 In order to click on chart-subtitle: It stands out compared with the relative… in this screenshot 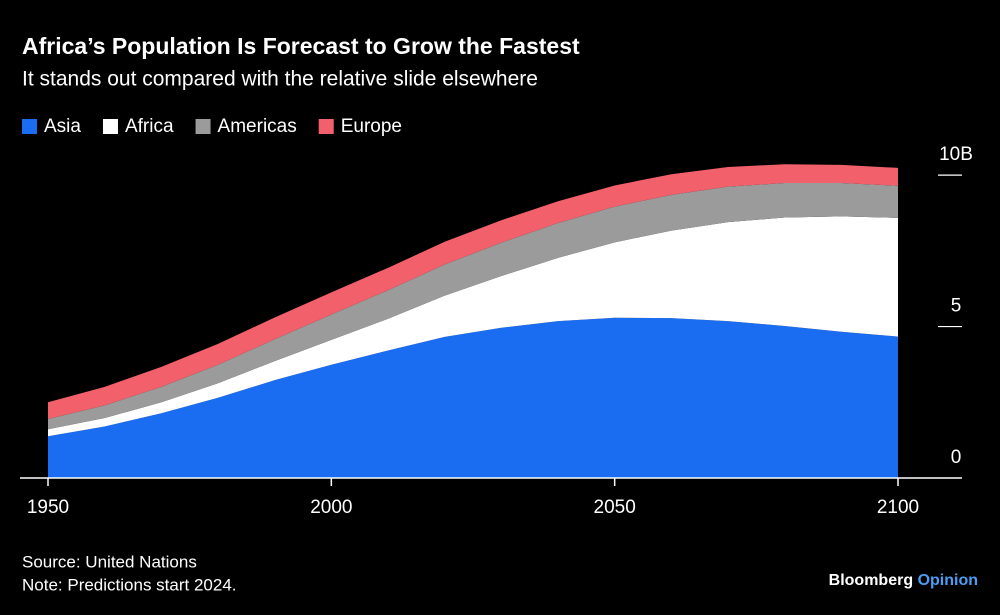, I will do `click(280, 79)`.